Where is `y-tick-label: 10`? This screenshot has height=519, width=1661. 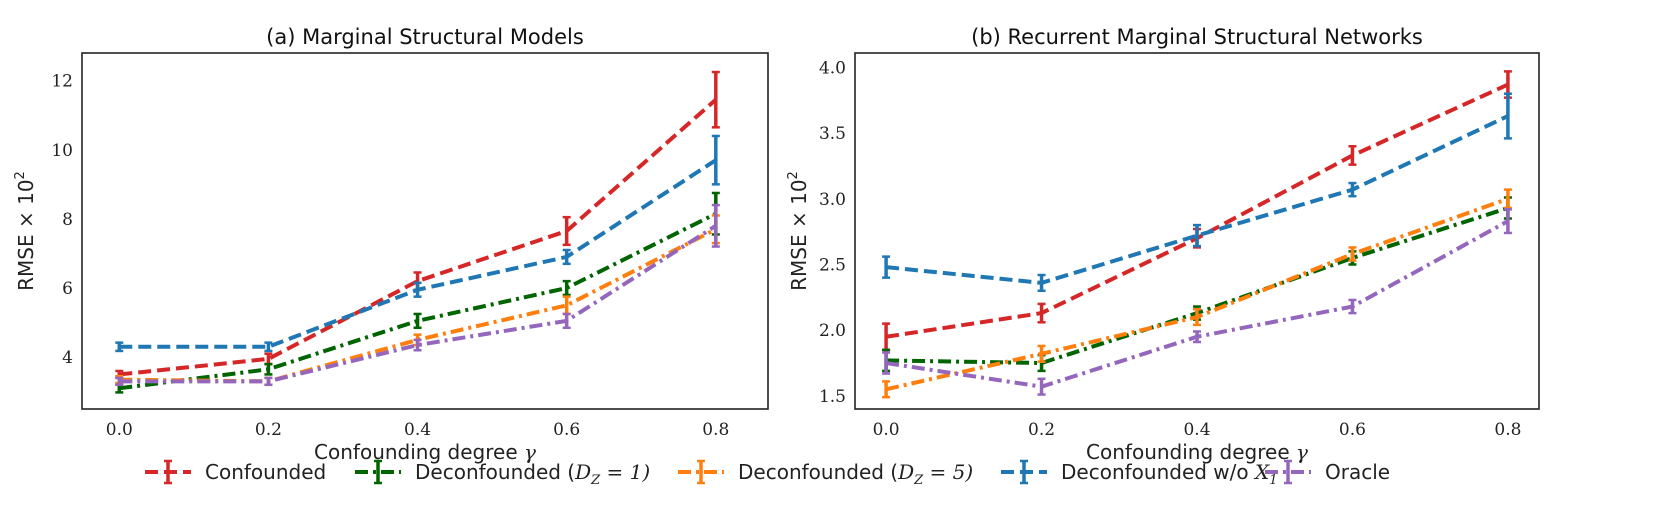
y-tick-label: 10 is located at coordinates (62, 151).